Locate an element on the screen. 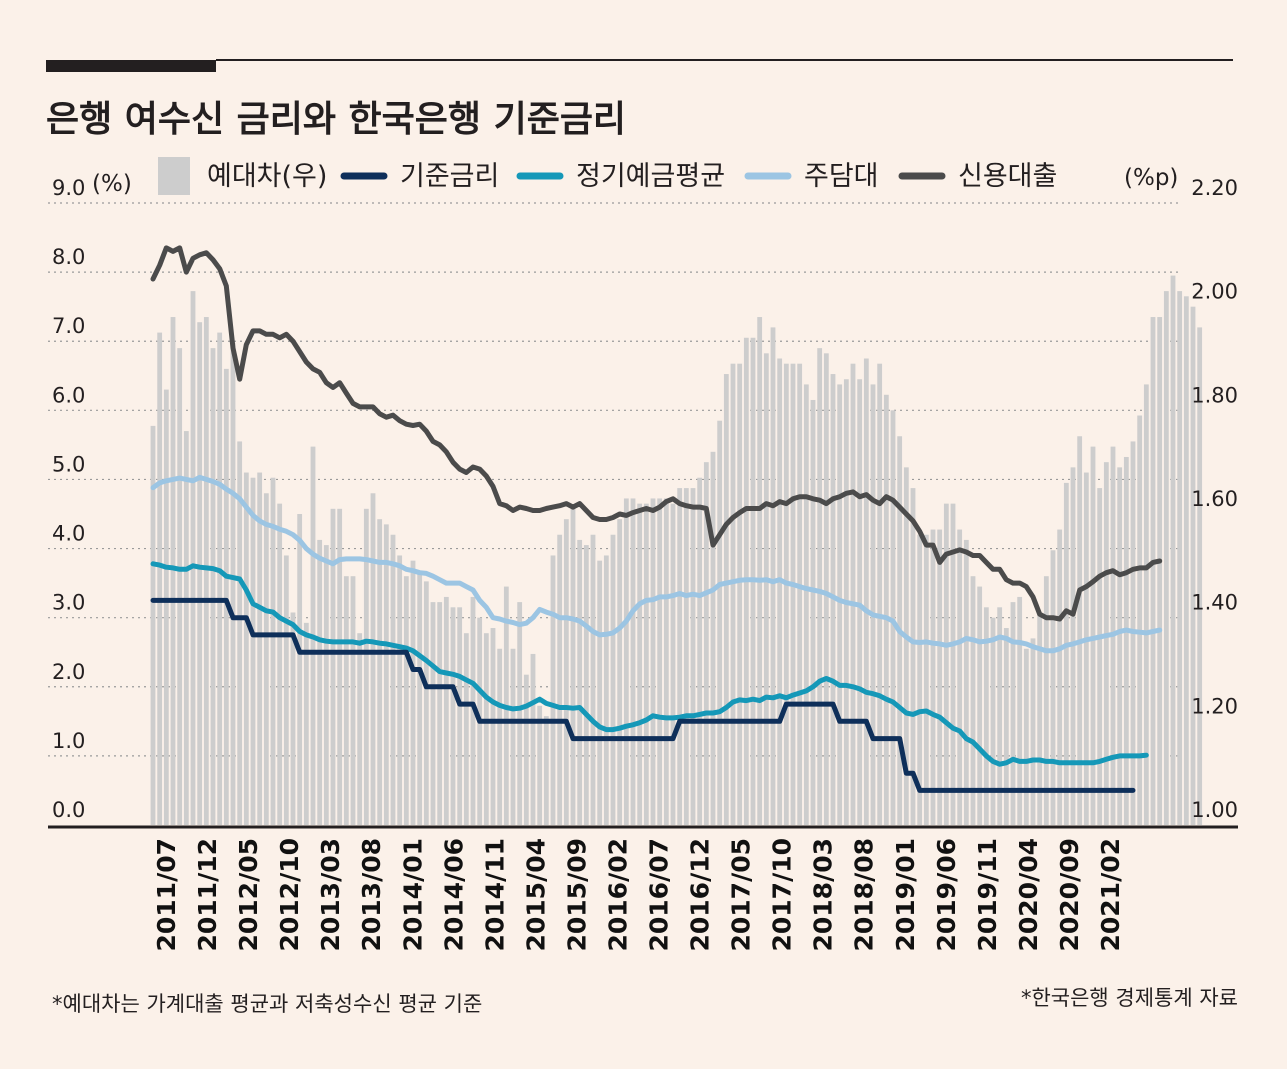 This screenshot has width=1287, height=1069. series-line-deposit is located at coordinates (649, 664).